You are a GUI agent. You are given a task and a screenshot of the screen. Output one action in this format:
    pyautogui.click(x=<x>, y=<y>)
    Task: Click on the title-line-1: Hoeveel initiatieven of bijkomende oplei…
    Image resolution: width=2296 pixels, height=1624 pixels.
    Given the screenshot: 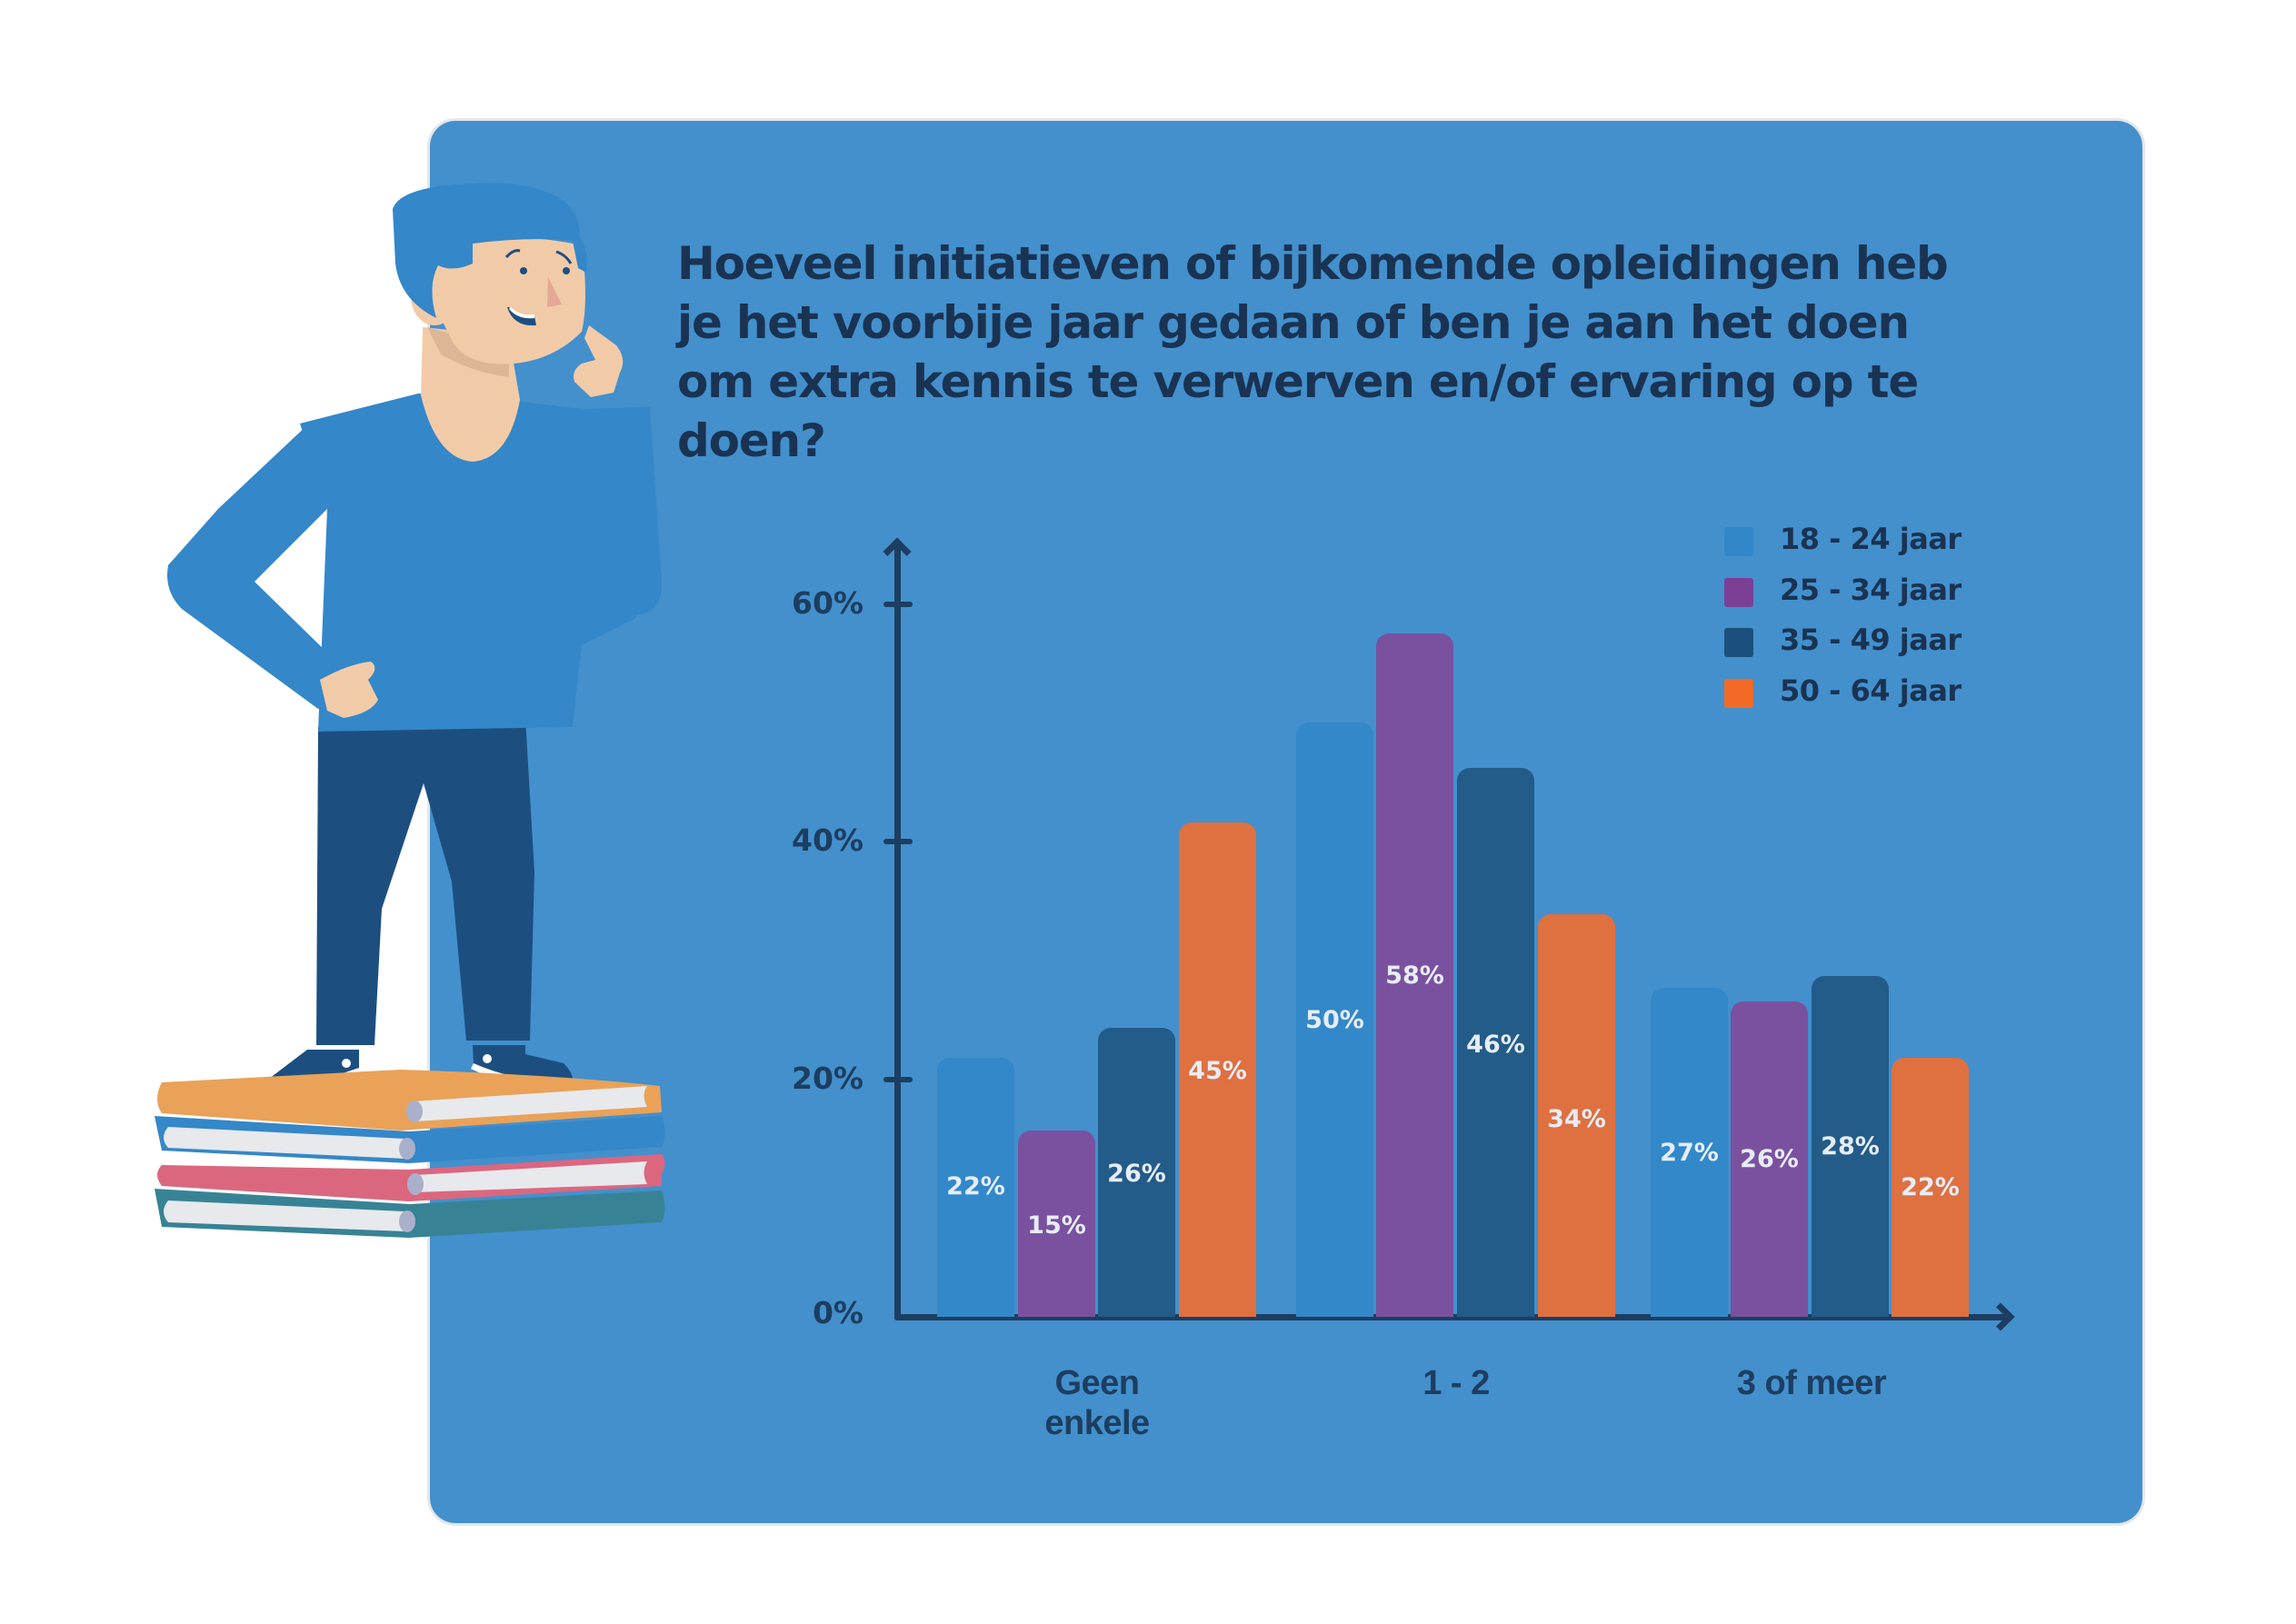 What is the action you would take?
    pyautogui.click(x=1313, y=263)
    